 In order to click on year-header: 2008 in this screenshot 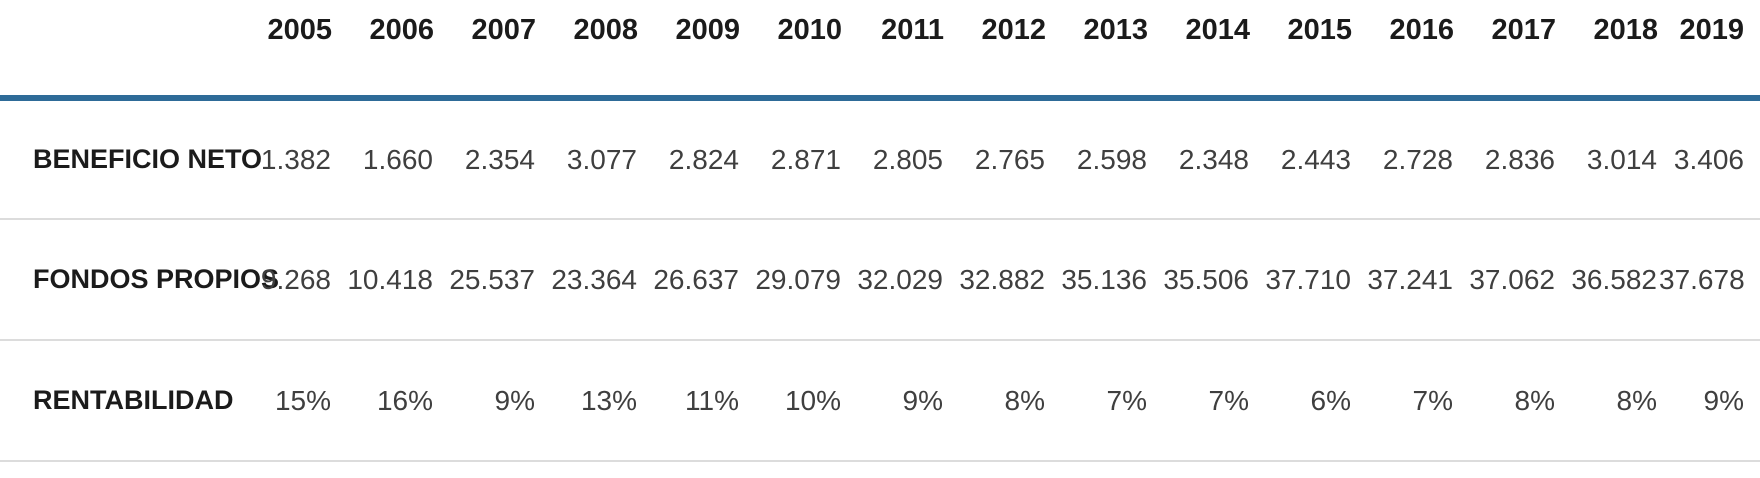, I will do `click(587, 50)`.